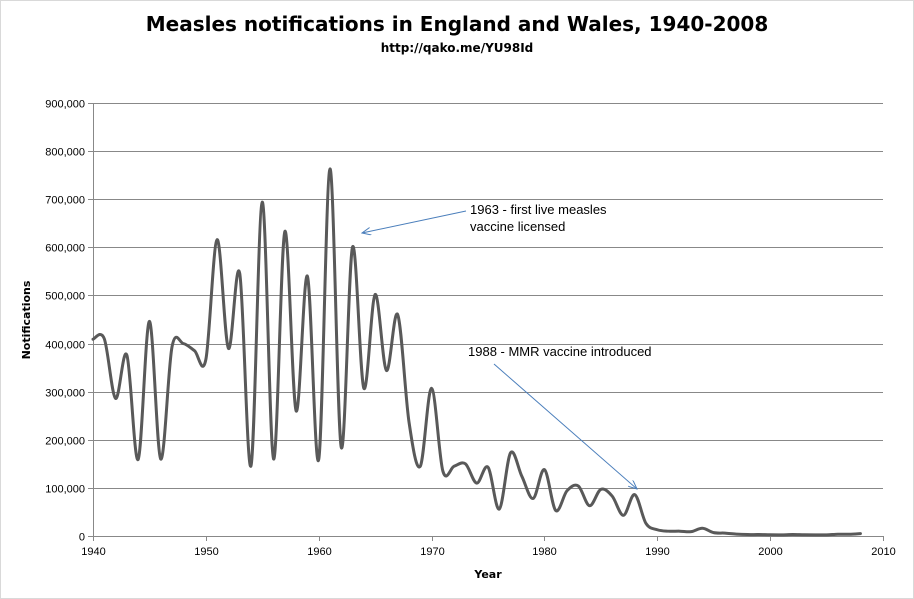  What do you see at coordinates (657, 552) in the screenshot?
I see `x-tick-label: 1990` at bounding box center [657, 552].